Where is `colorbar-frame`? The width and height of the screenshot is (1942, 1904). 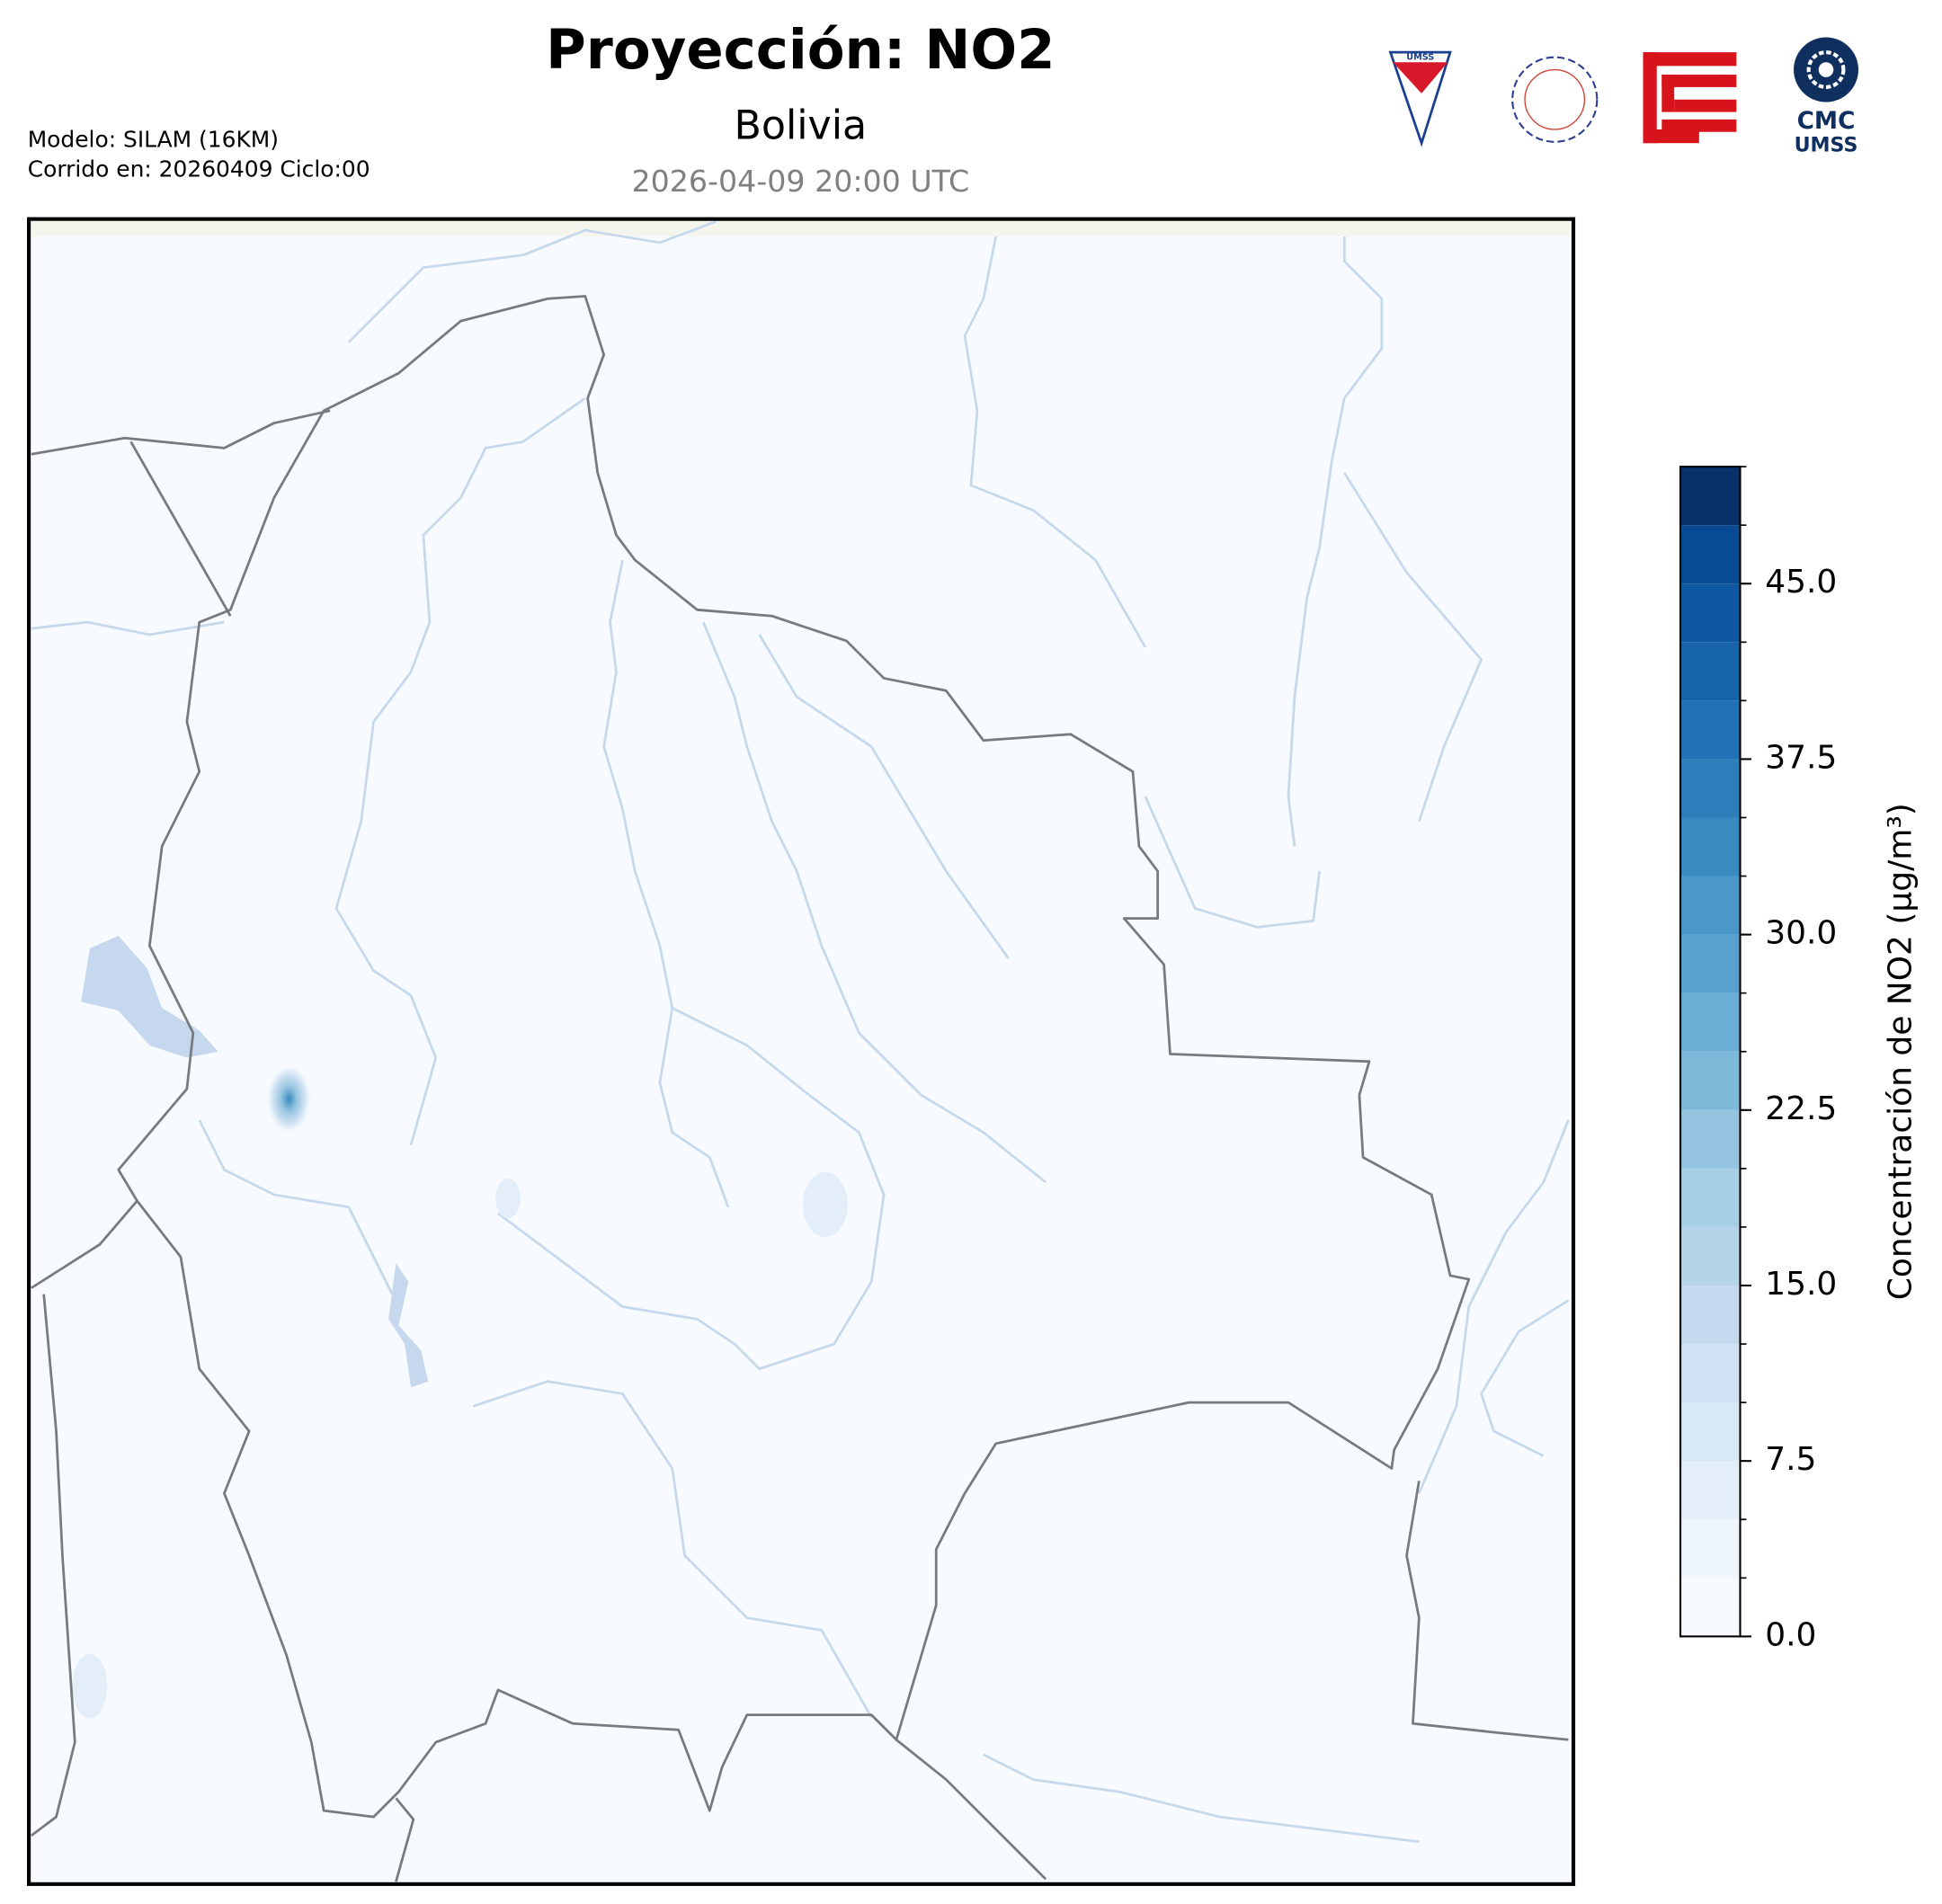 colorbar-frame is located at coordinates (1710, 1052).